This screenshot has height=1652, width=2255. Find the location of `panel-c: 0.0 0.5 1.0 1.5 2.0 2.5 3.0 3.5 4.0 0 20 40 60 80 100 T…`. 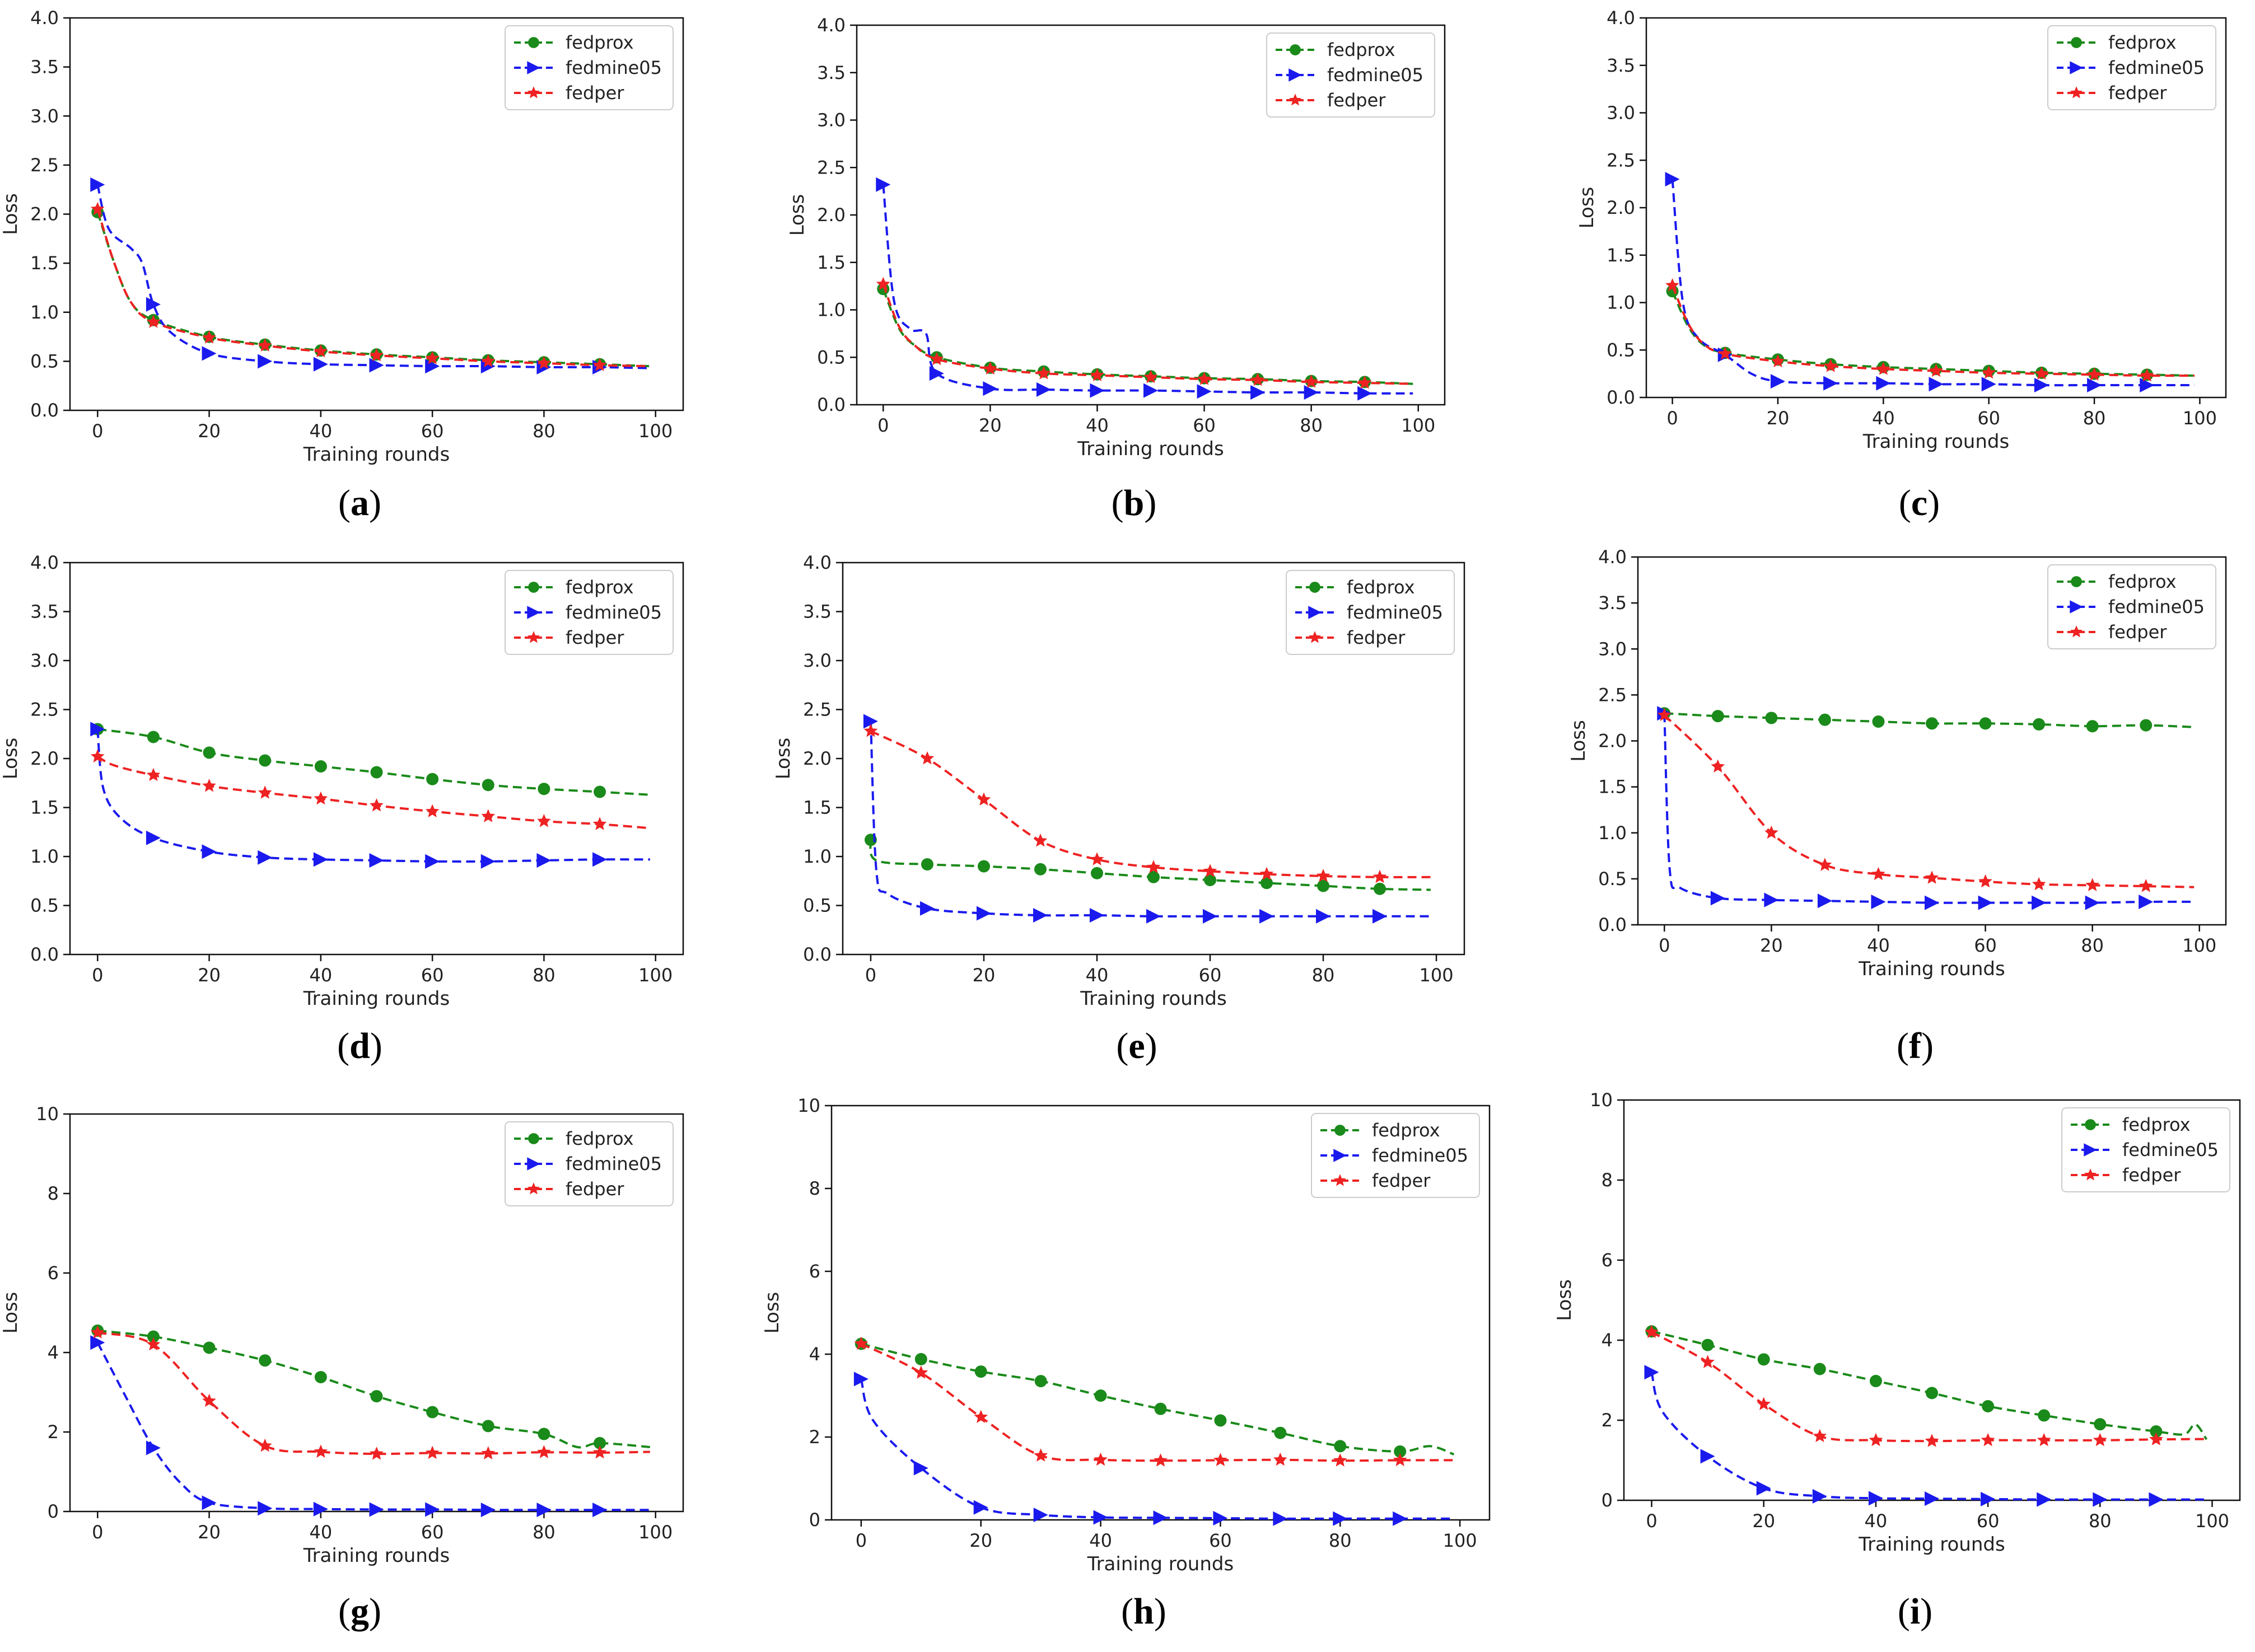

panel-c: 0.0 0.5 1.0 1.5 2.0 2.5 3.0 3.5 4.0 0 20 40 60 80 100 T… is located at coordinates (1902, 265).